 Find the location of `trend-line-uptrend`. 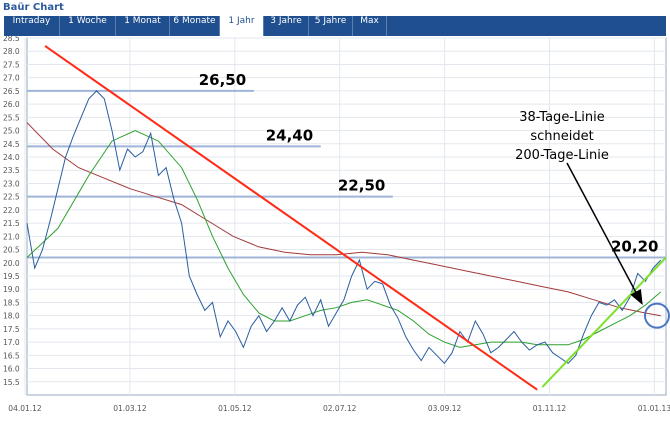

trend-line-uptrend is located at coordinates (604, 322).